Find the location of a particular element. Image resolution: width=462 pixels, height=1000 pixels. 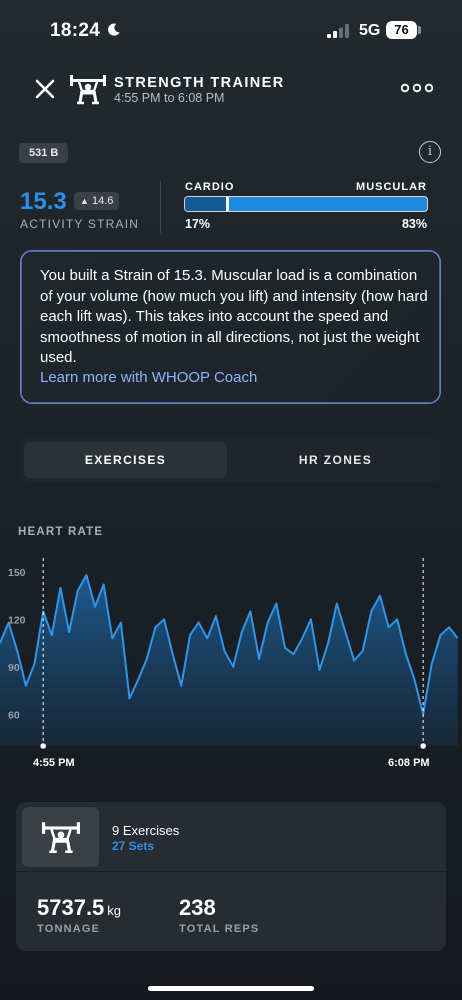

more-icon is located at coordinates (417, 88).